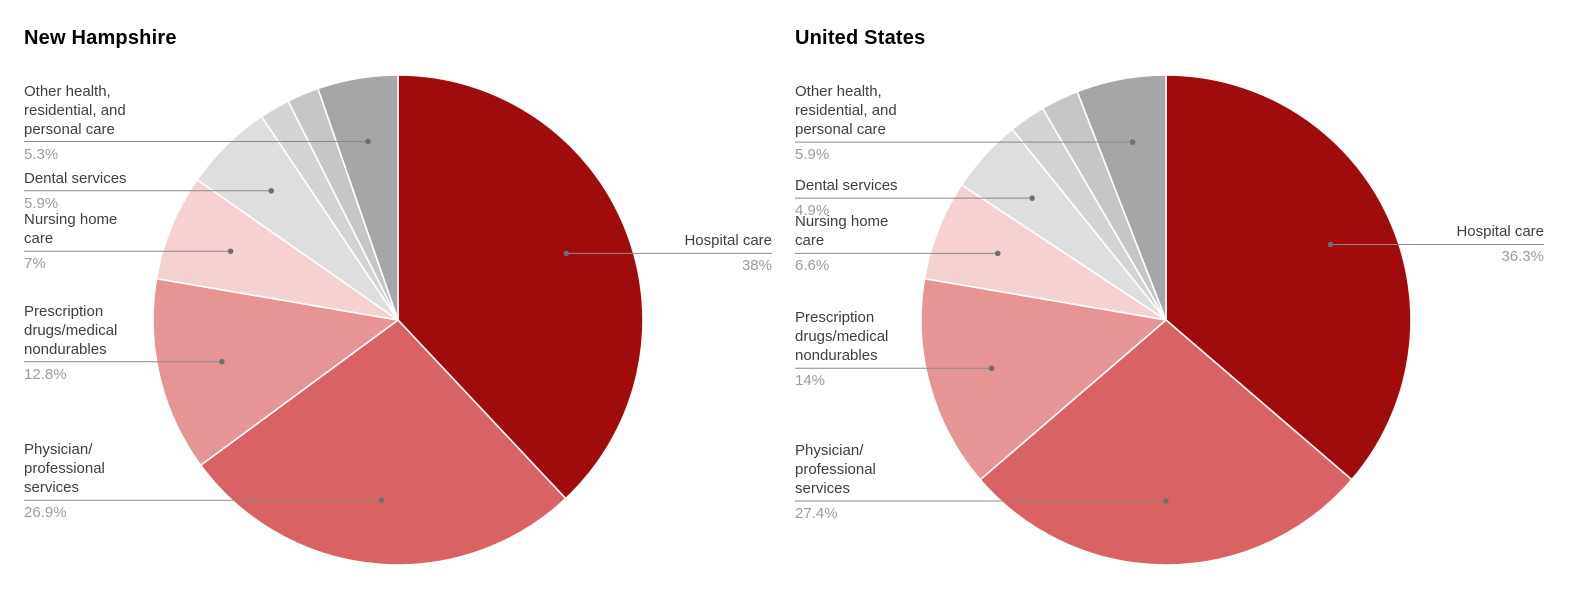 This screenshot has height=613, width=1572. What do you see at coordinates (41, 203) in the screenshot?
I see `slice-pct-dental-services: 5.9%` at bounding box center [41, 203].